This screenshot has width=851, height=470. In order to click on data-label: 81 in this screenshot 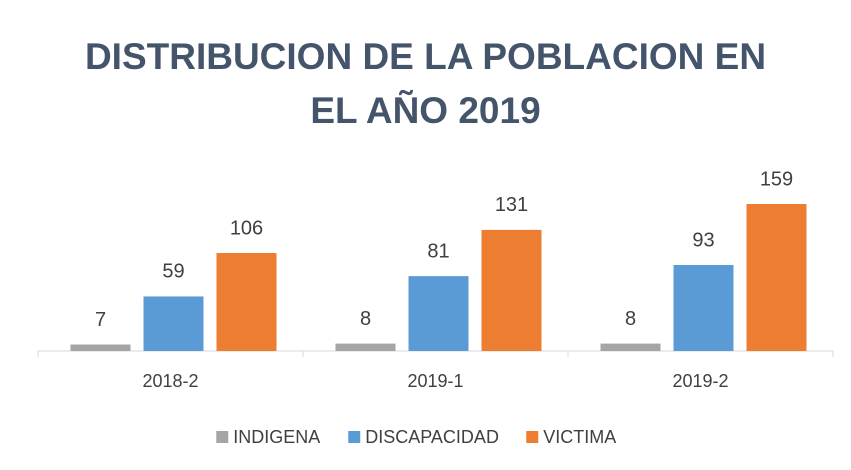, I will do `click(438, 251)`.